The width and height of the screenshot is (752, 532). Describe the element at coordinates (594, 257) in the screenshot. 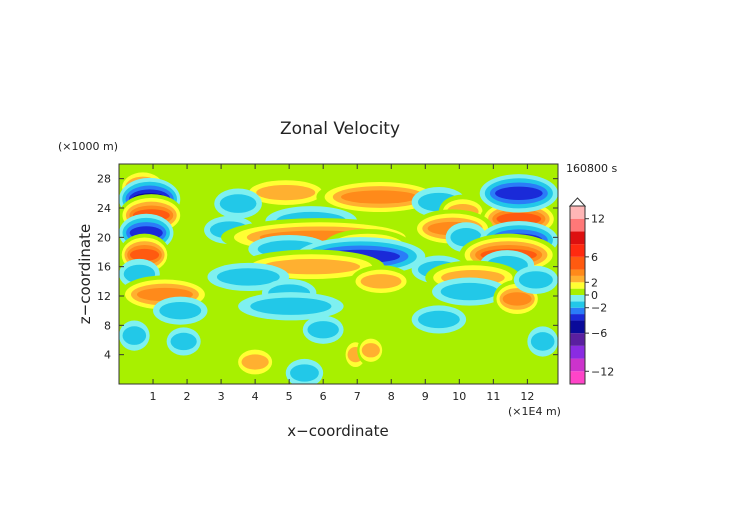

I see `colorbar-label: 6` at that location.